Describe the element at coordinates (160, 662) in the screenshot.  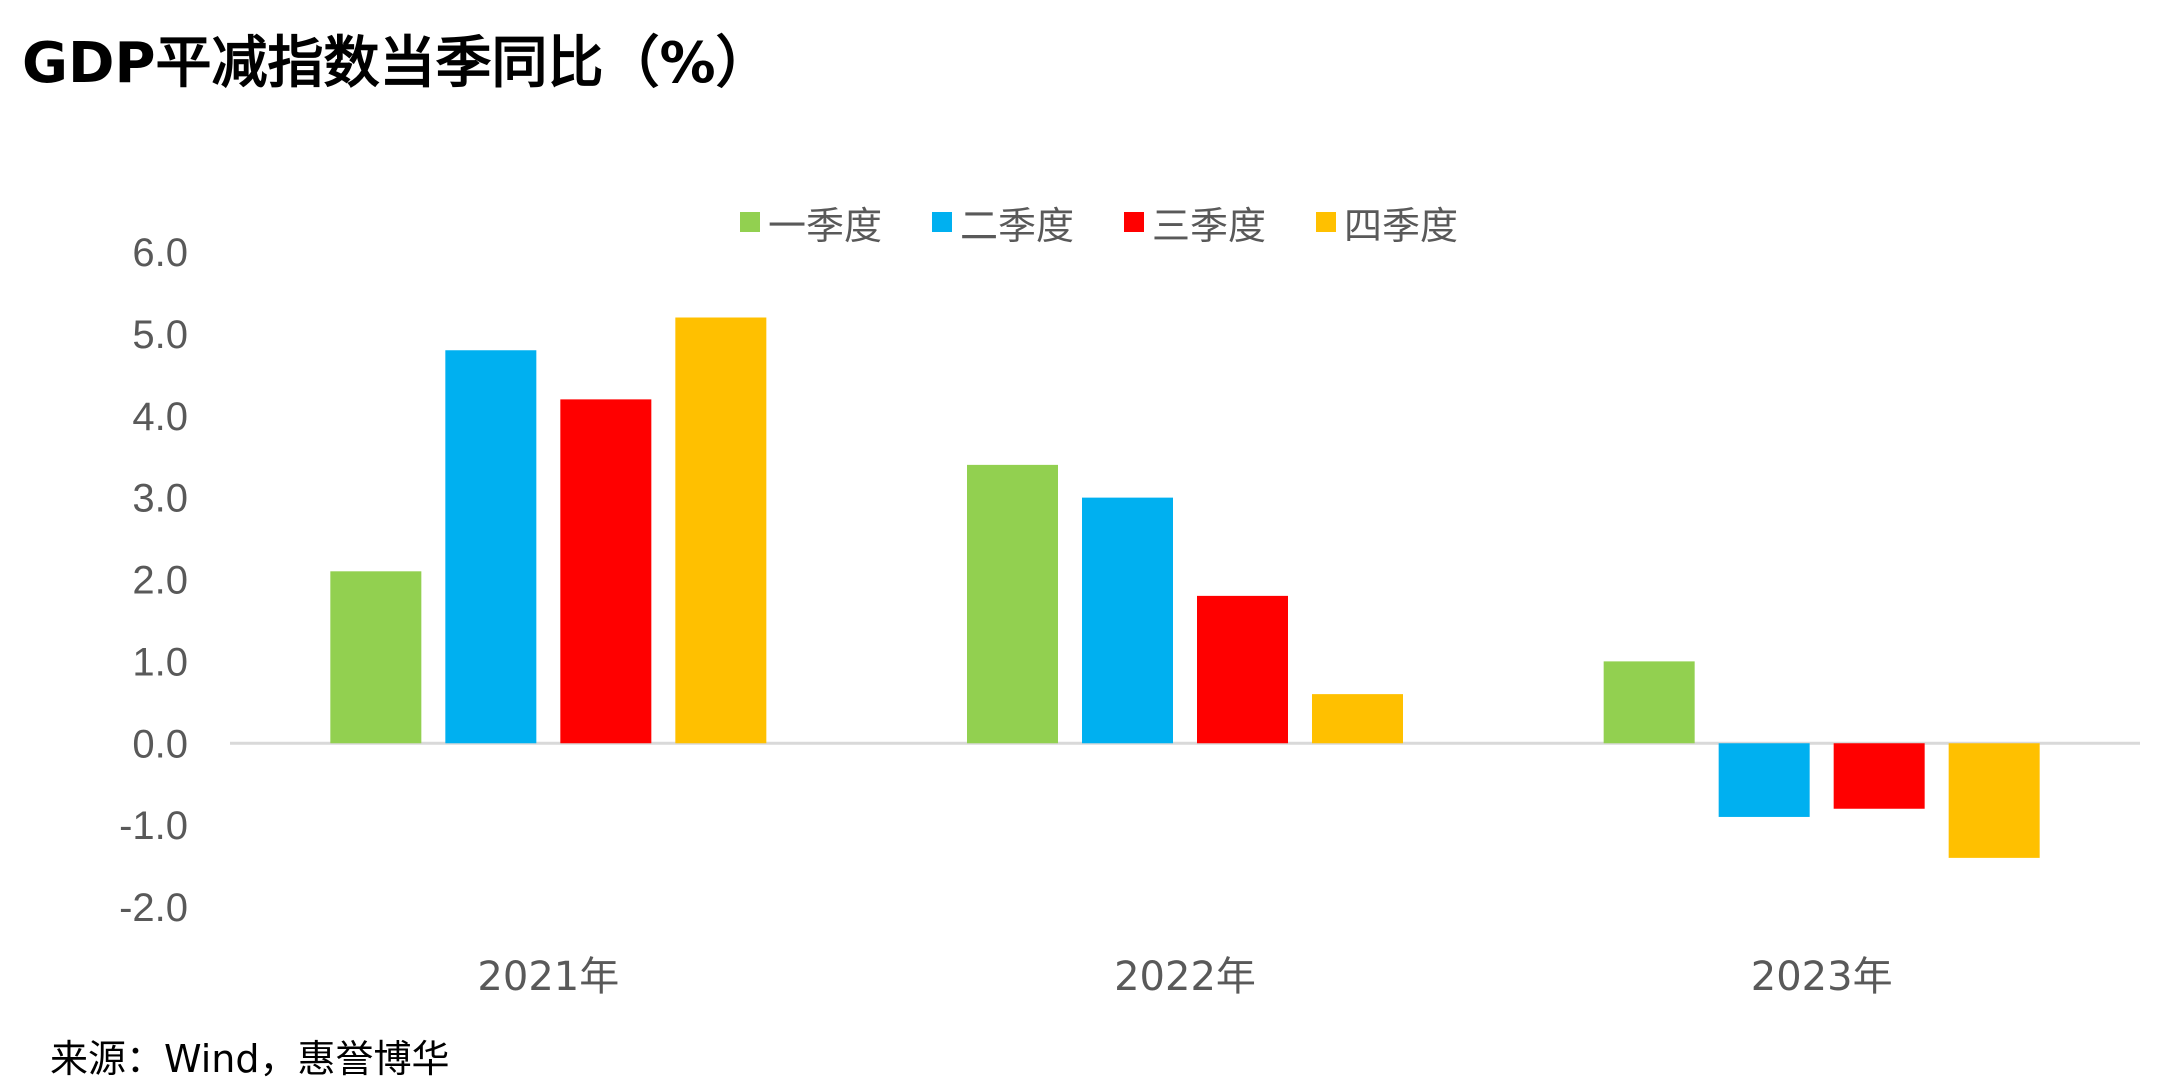
I see `y-tick-label: 1.0` at that location.